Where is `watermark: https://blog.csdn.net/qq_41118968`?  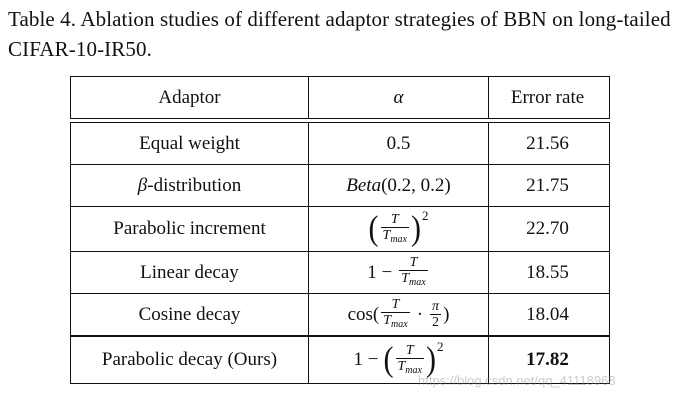
watermark: https://blog.csdn.net/qq_41118968 is located at coordinates (517, 380).